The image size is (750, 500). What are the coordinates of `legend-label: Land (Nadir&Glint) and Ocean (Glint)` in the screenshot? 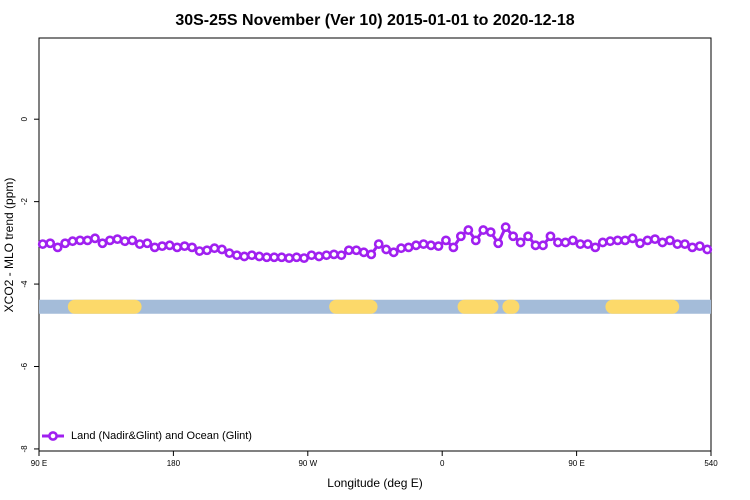 It's located at (161, 436).